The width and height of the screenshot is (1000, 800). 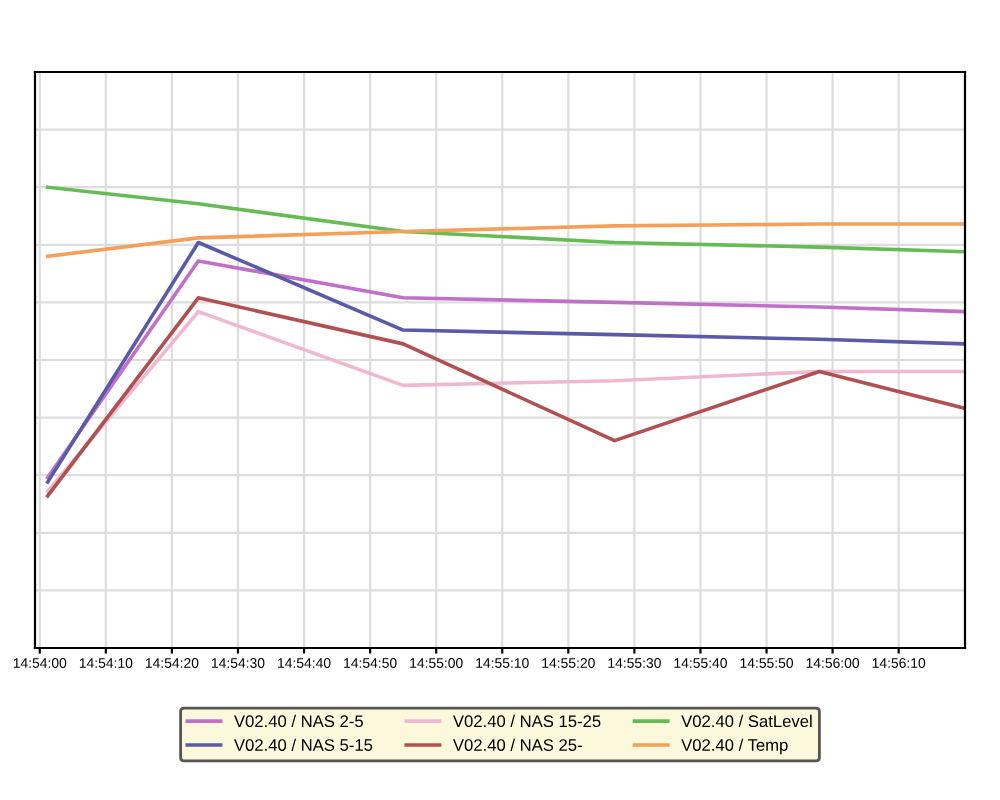 What do you see at coordinates (746, 721) in the screenshot?
I see `legend-label: V02.40 / SatLevel` at bounding box center [746, 721].